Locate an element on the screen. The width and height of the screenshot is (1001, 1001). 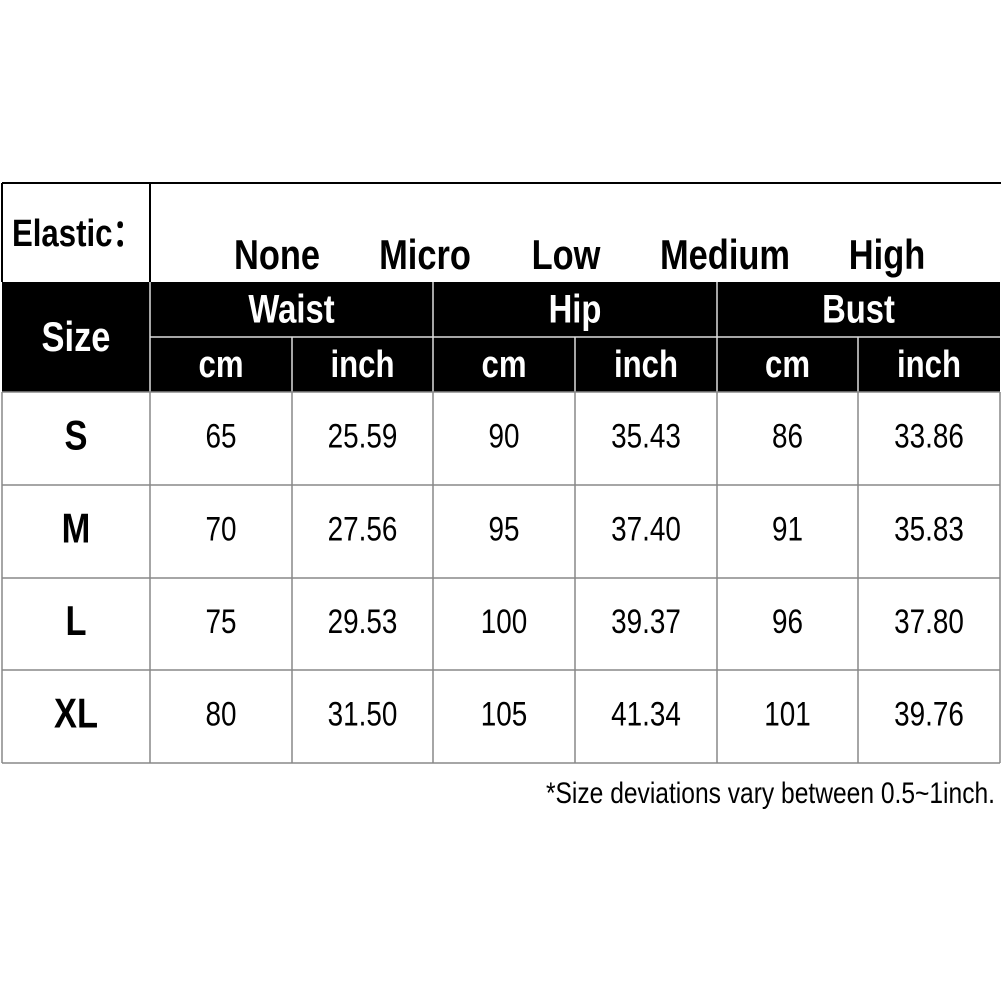
group-header: Hip is located at coordinates (575, 308).